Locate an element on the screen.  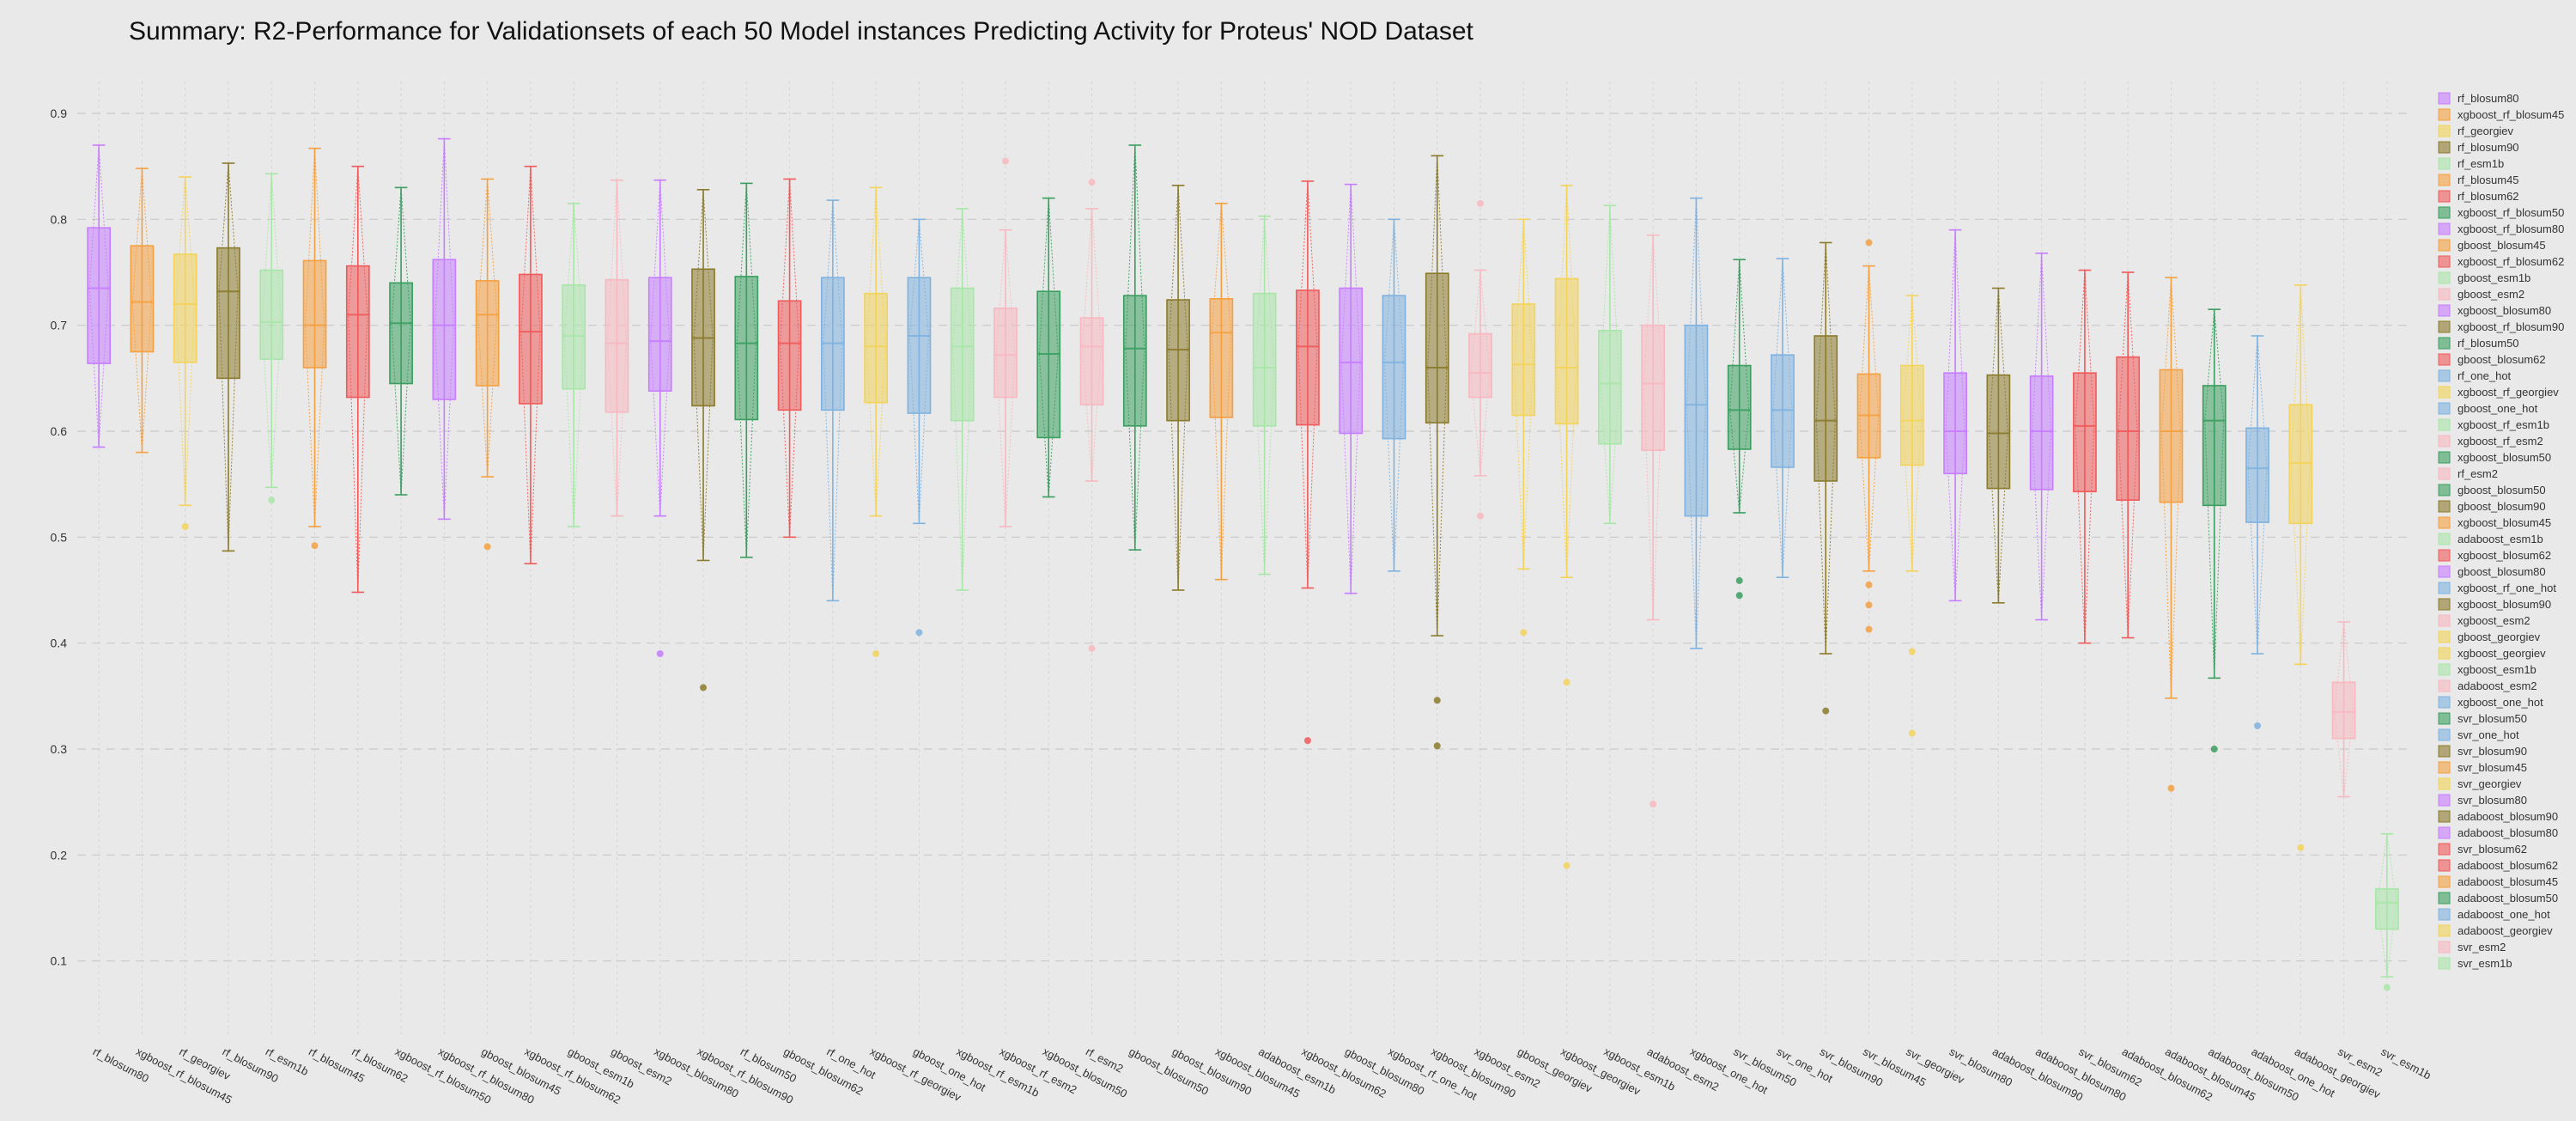
legend-label: adaboost_blosum90 is located at coordinates (2508, 816).